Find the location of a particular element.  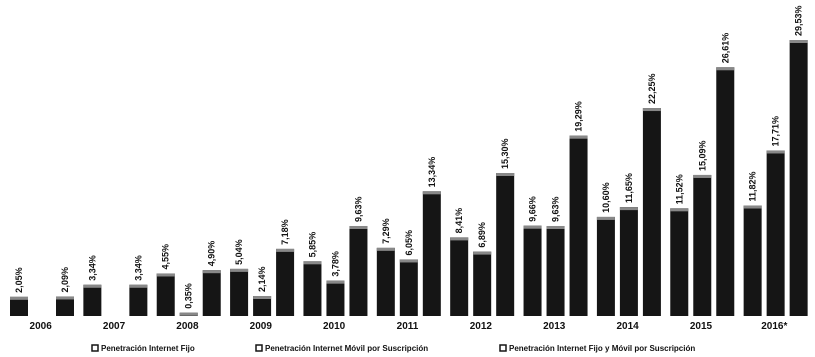

value-label: 13,34% is located at coordinates (432, 172).